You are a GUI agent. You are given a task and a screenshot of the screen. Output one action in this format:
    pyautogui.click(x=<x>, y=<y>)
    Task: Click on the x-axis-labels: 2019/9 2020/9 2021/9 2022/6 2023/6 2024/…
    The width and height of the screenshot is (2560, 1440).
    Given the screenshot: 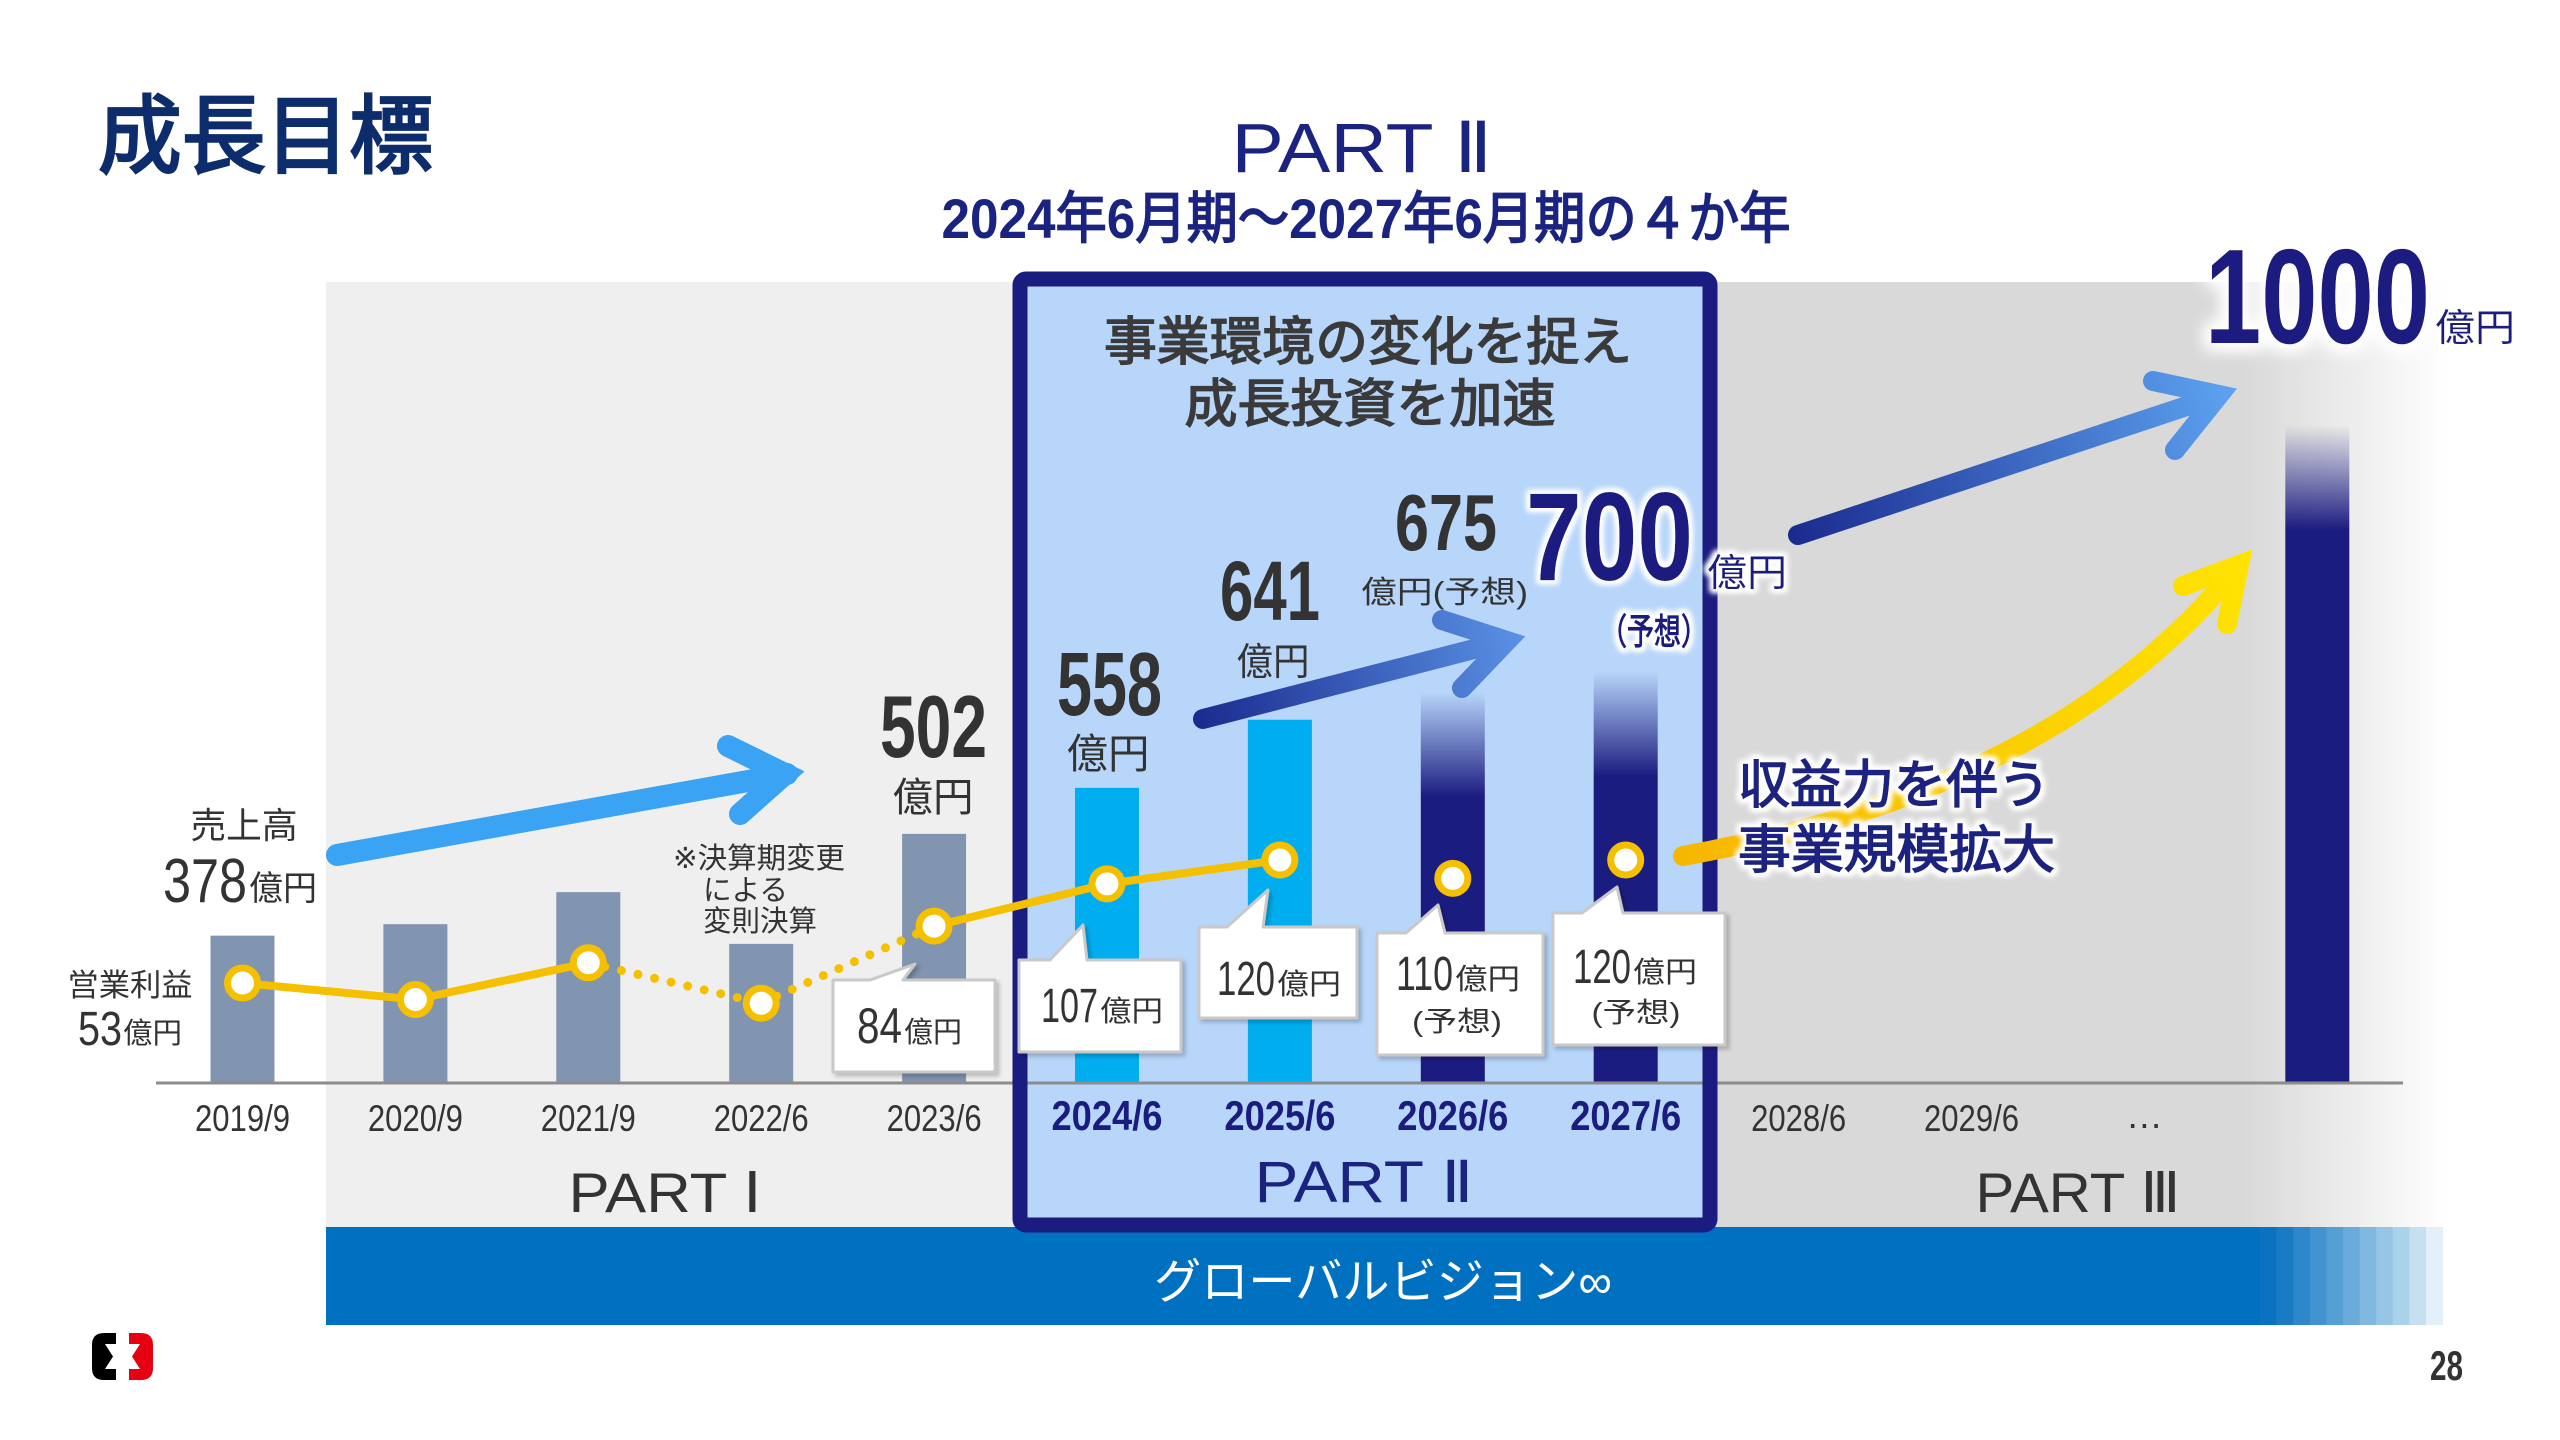 What is the action you would take?
    pyautogui.click(x=1179, y=1115)
    